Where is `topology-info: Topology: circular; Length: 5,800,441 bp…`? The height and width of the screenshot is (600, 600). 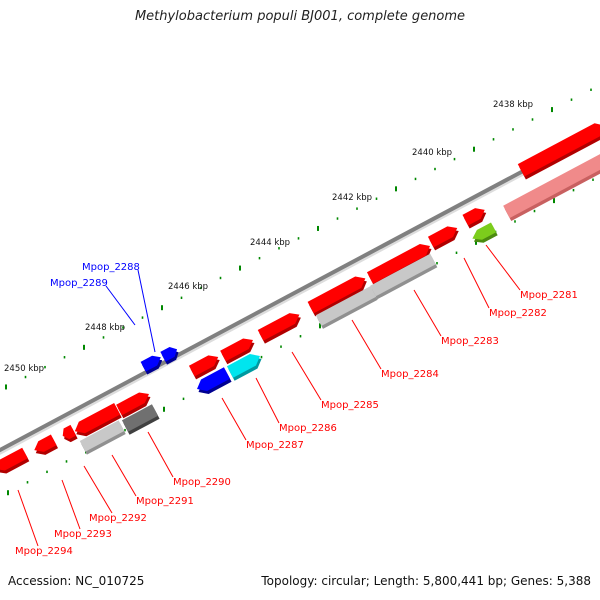
topology-info: Topology: circular; Length: 5,800,441 bp… is located at coordinates (426, 581).